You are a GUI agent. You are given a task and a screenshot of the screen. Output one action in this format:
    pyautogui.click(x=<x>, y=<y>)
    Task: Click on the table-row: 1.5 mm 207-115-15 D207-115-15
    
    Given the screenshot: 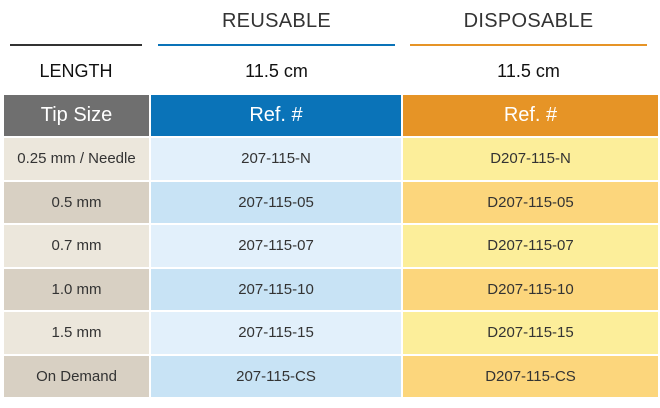 What is the action you would take?
    pyautogui.click(x=331, y=333)
    